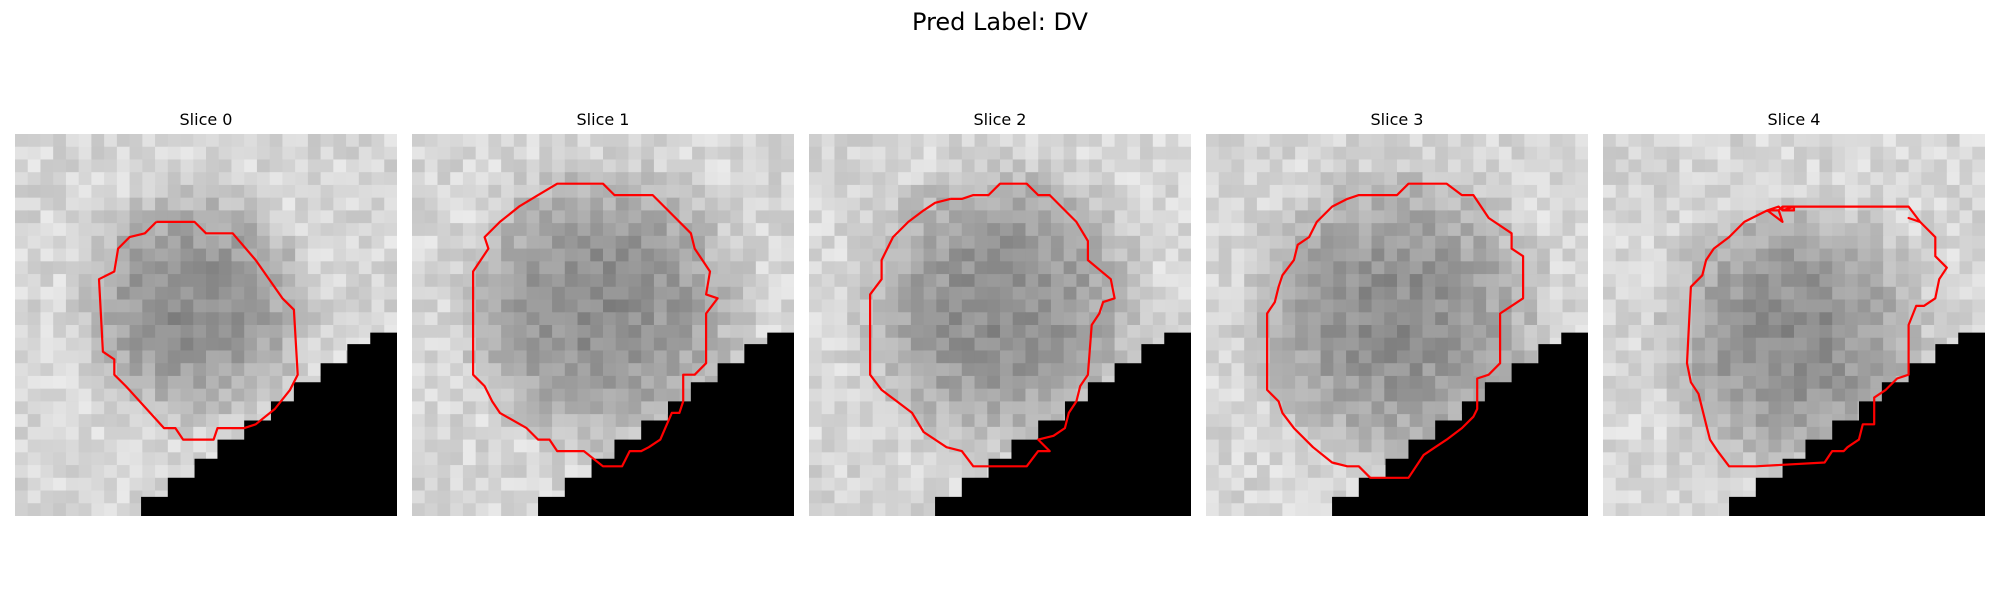  What do you see at coordinates (206, 119) in the screenshot?
I see `slice-title: Slice 0` at bounding box center [206, 119].